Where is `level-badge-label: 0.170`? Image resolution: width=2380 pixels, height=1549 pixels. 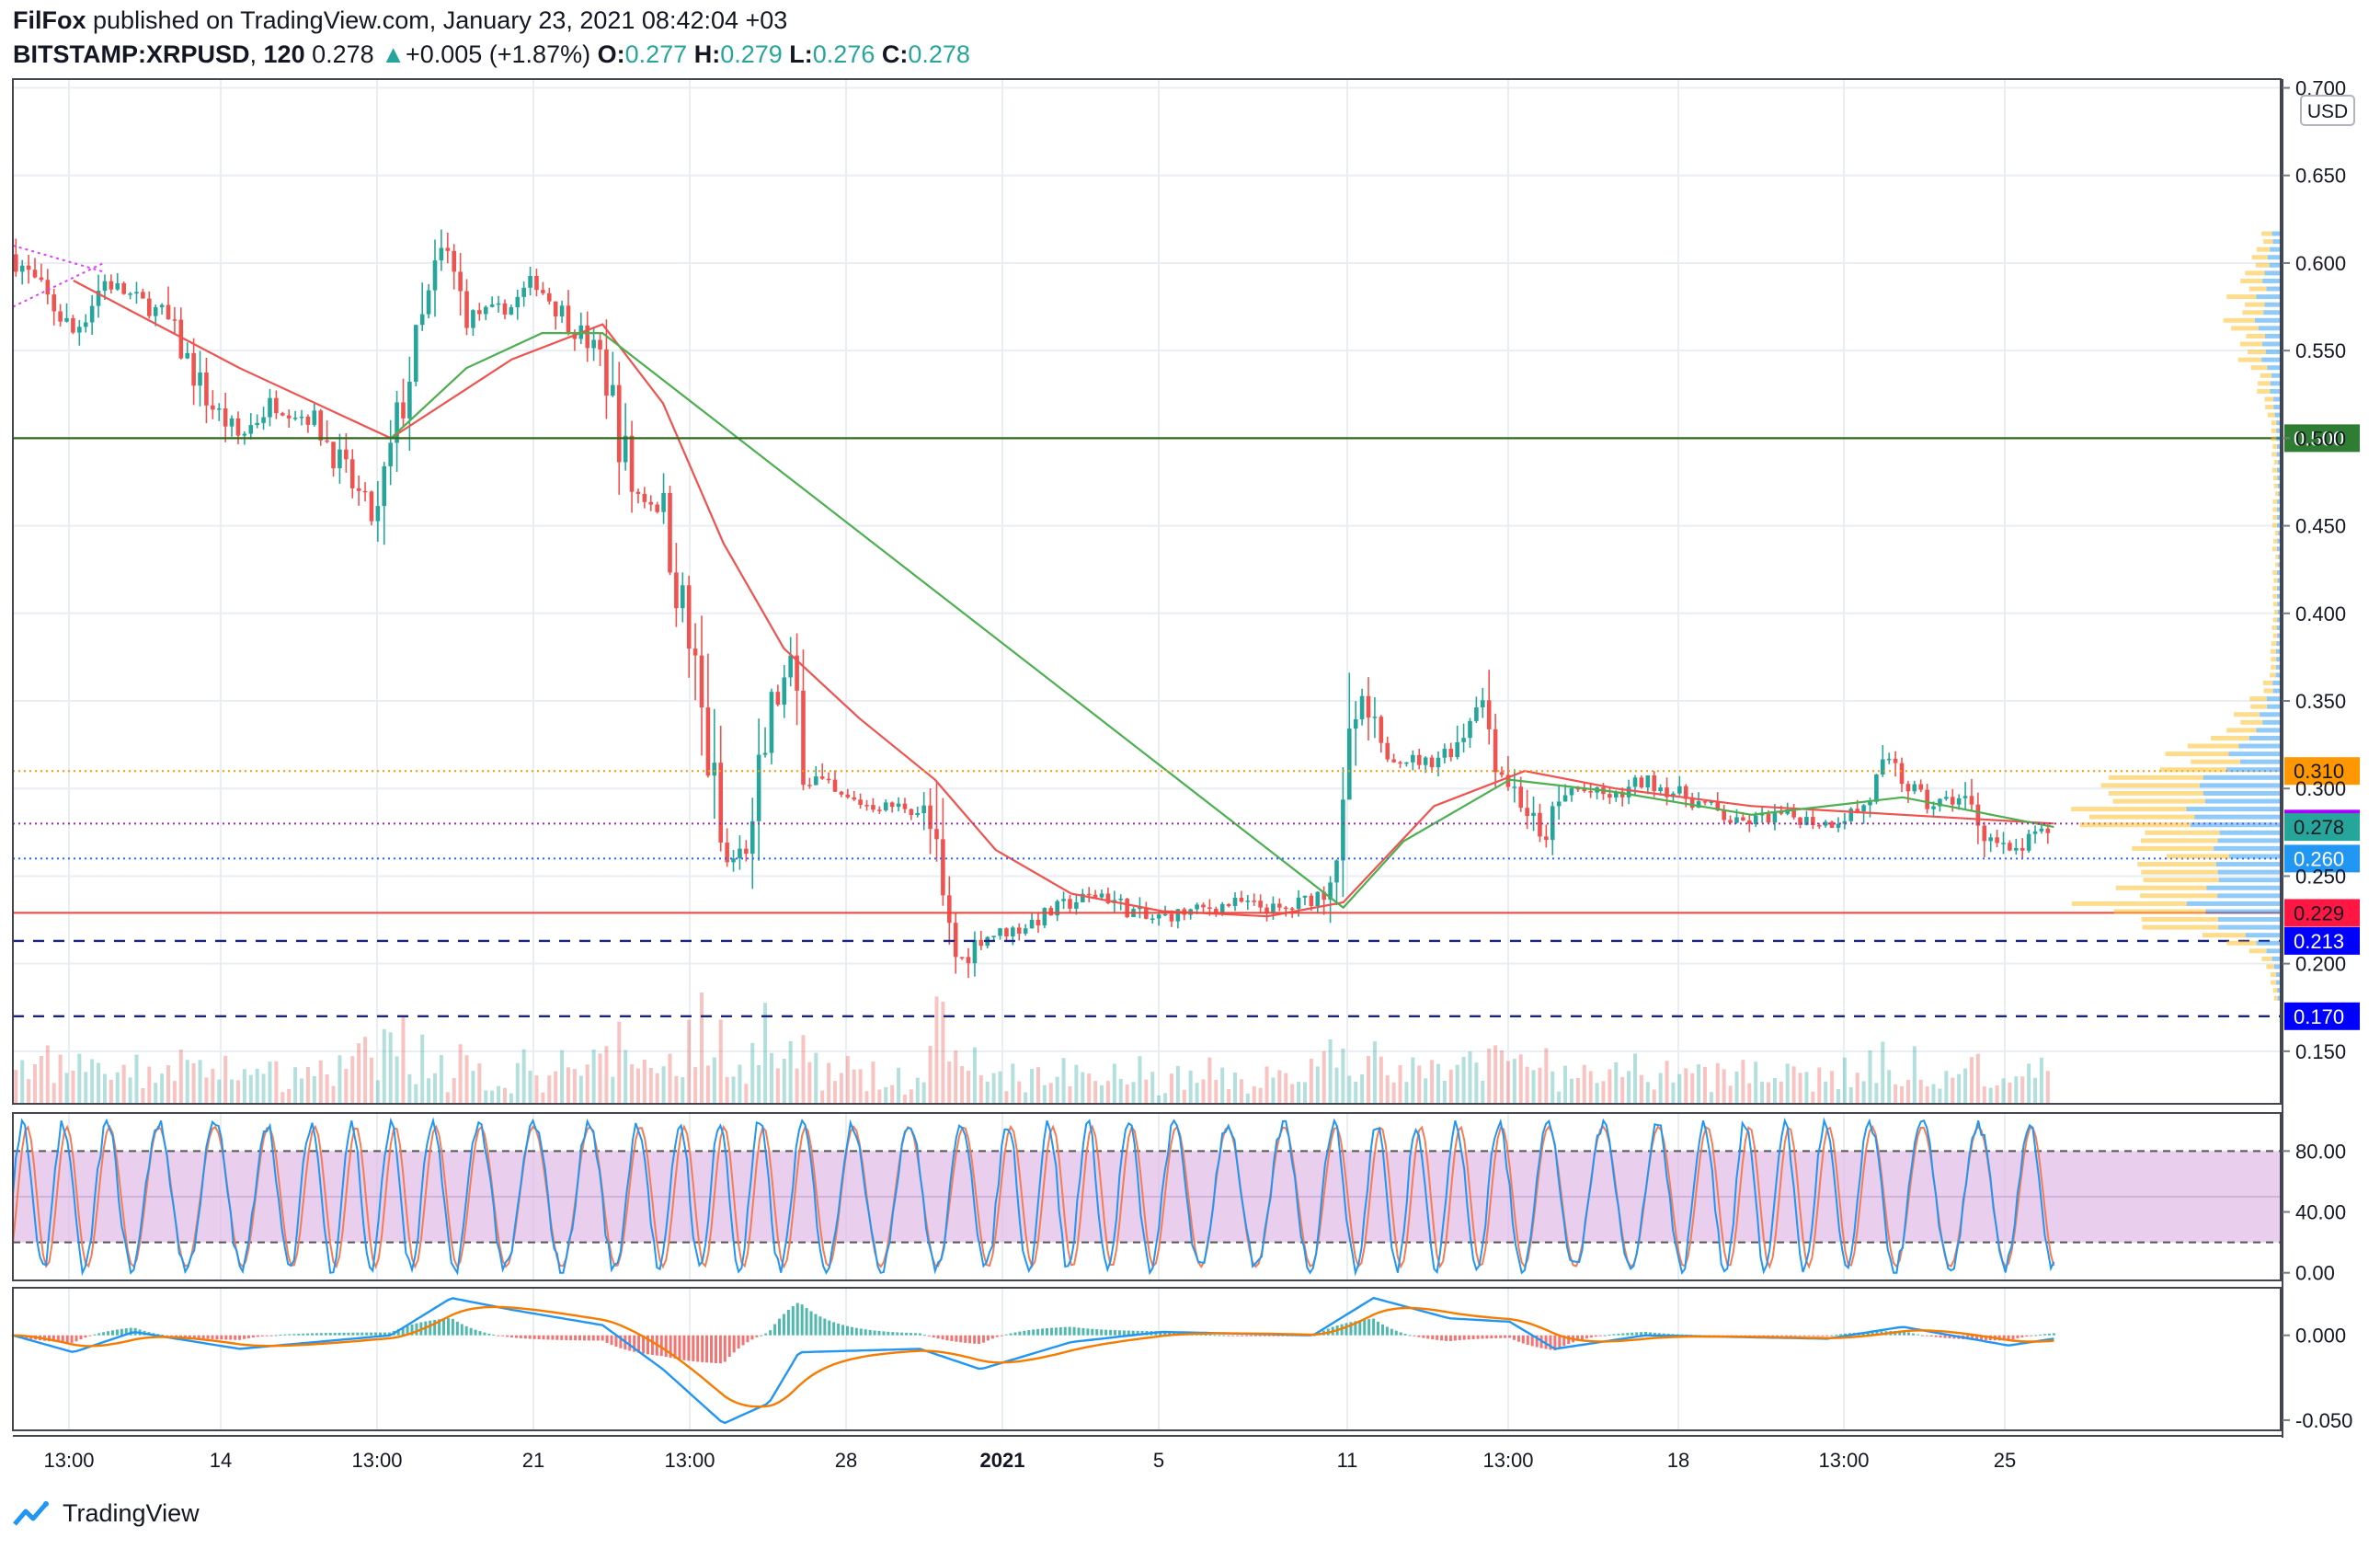
level-badge-label: 0.170 is located at coordinates (2319, 1016).